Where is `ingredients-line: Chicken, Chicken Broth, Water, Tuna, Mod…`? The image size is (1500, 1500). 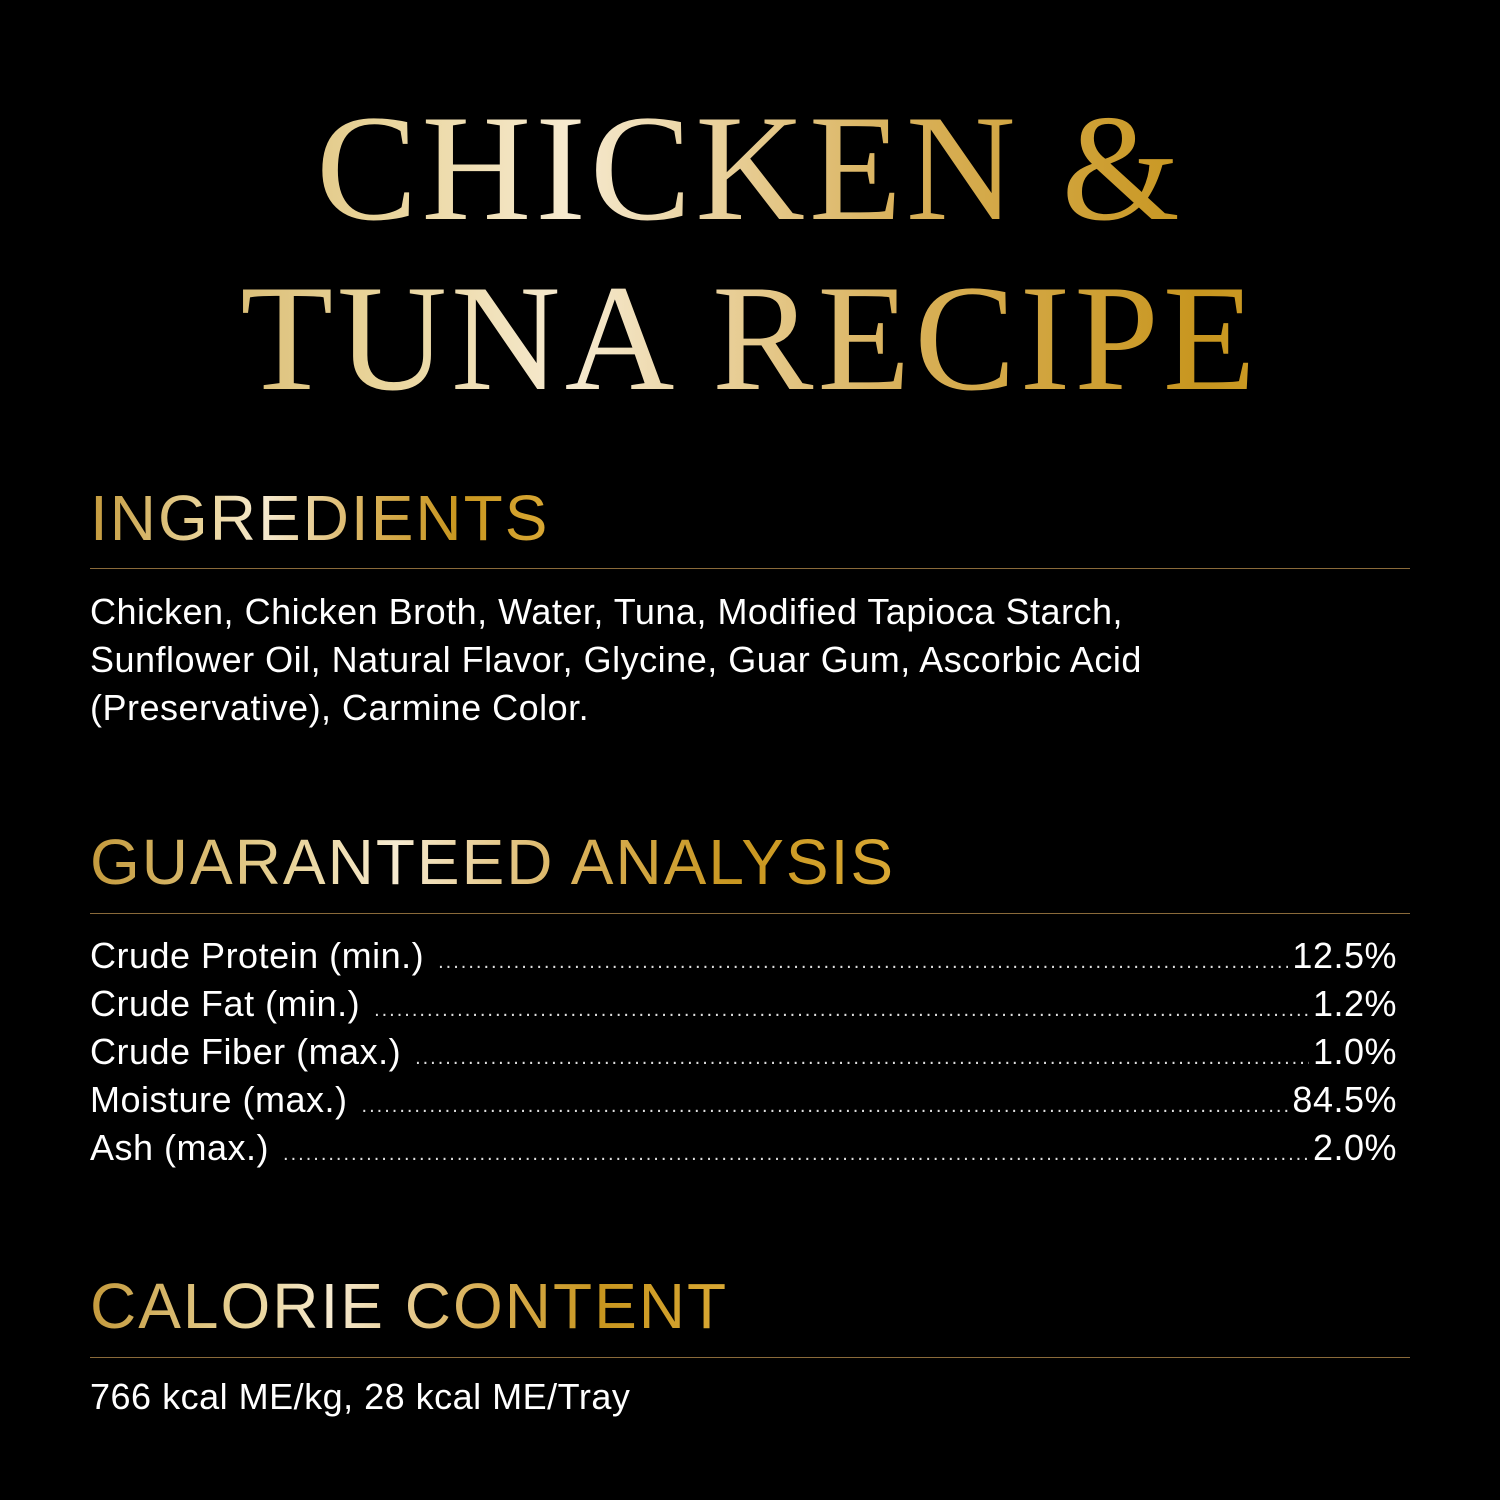 ingredients-line: Chicken, Chicken Broth, Water, Tuna, Mod… is located at coordinates (606, 611).